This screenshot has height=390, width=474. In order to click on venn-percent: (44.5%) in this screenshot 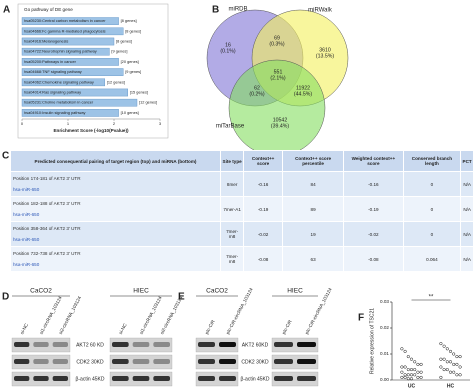, I will do `click(303, 94)`.